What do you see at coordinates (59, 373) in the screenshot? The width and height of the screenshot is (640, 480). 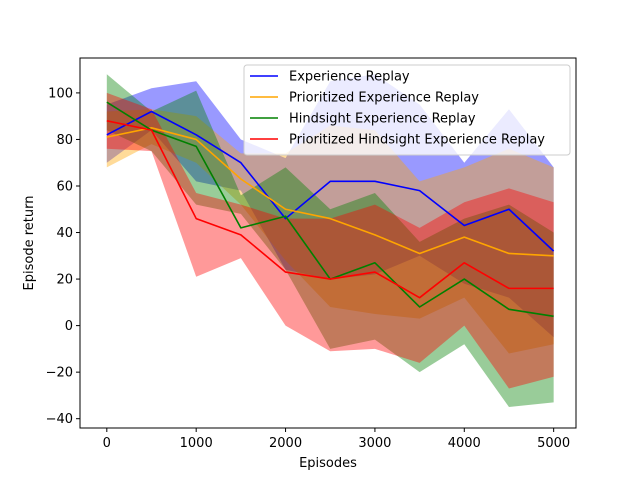 I see `y-tick-label: −20` at bounding box center [59, 373].